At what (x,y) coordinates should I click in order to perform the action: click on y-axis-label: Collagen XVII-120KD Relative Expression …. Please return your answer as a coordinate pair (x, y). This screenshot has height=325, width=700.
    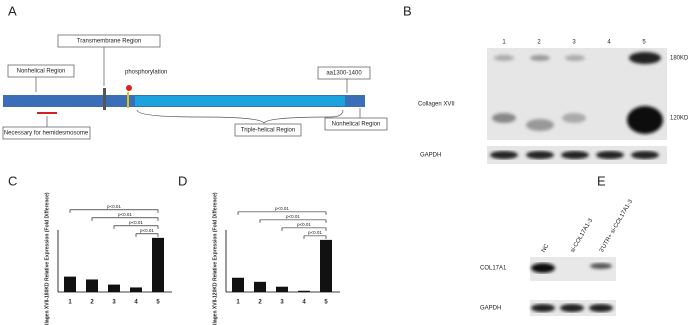
    Looking at the image, I should click on (215, 258).